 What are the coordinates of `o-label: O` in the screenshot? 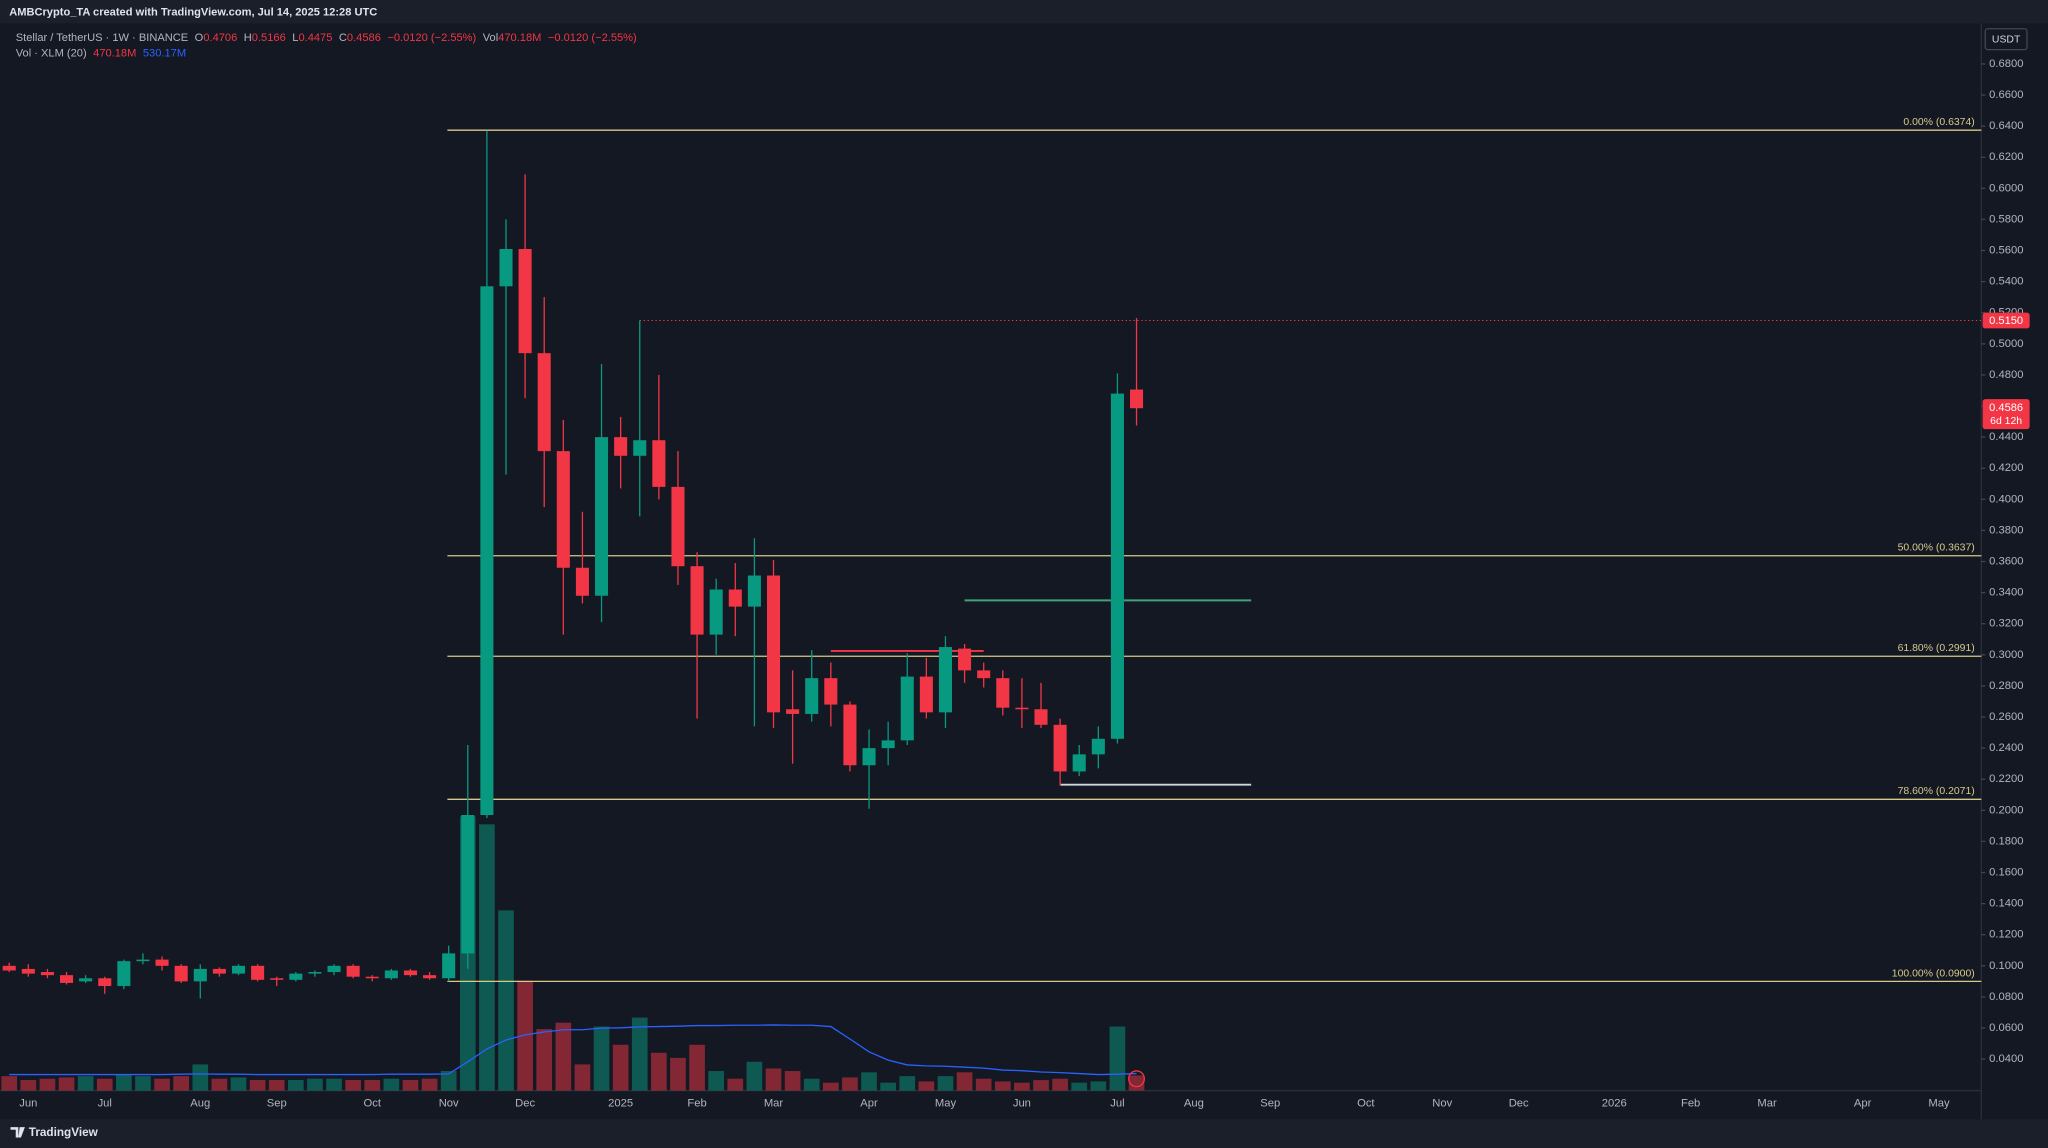 It's located at (199, 38).